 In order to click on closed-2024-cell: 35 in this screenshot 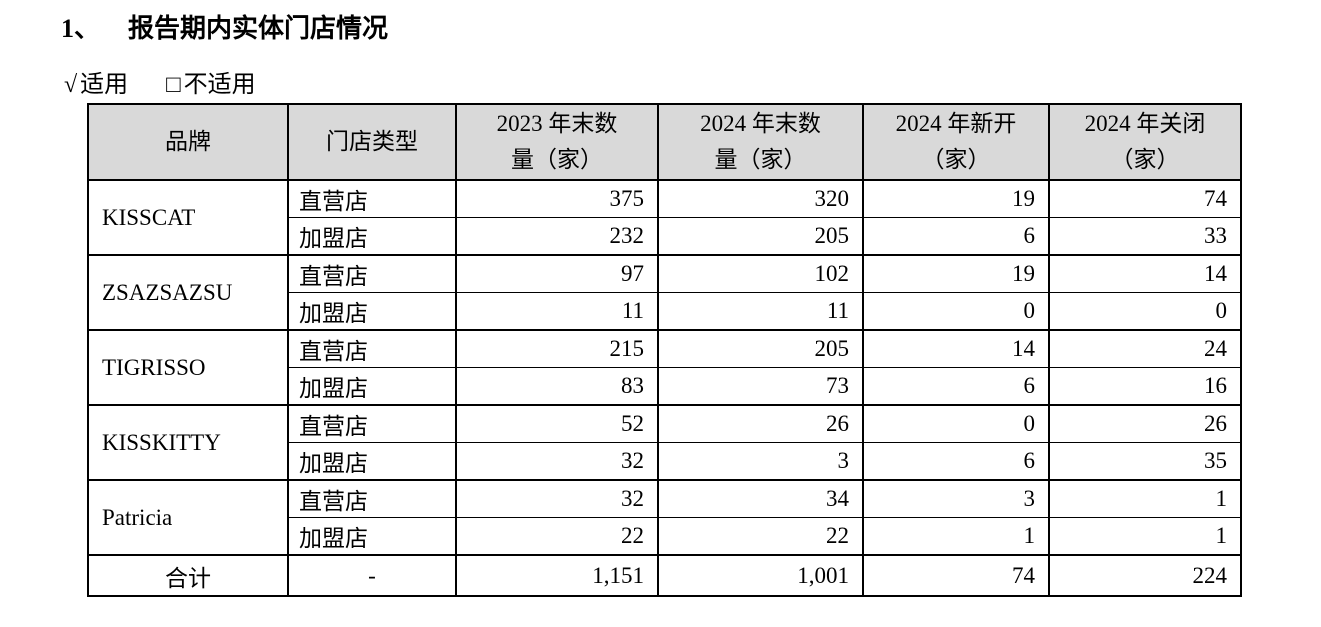, I will do `click(1145, 461)`.